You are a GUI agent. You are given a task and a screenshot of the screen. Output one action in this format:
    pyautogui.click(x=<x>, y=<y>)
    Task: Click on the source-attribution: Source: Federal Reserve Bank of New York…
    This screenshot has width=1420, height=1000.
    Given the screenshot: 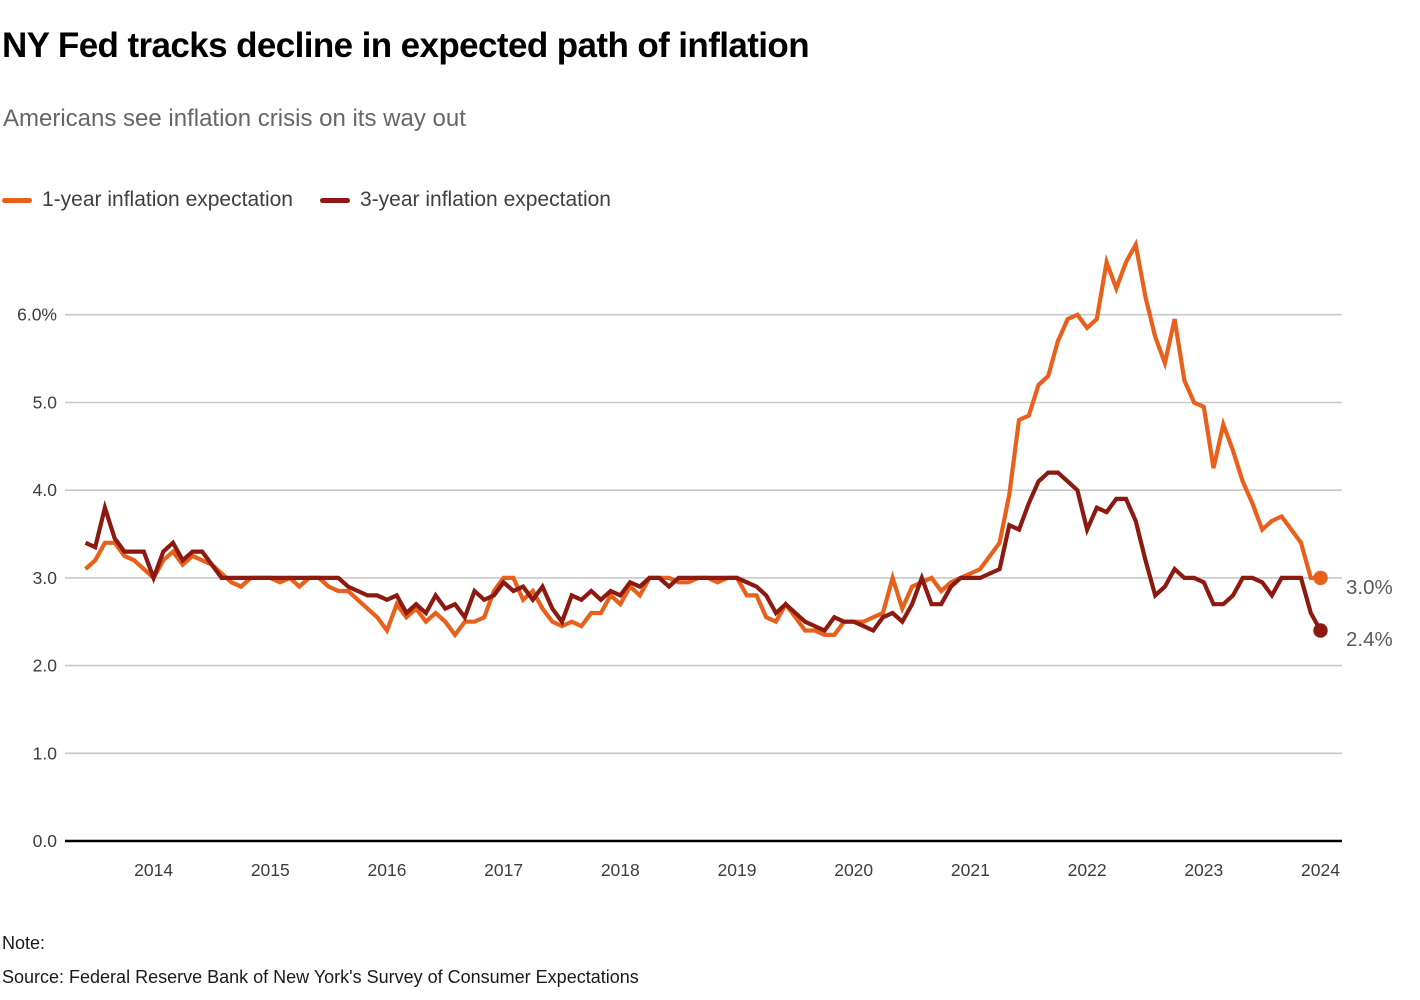 What is the action you would take?
    pyautogui.click(x=320, y=977)
    